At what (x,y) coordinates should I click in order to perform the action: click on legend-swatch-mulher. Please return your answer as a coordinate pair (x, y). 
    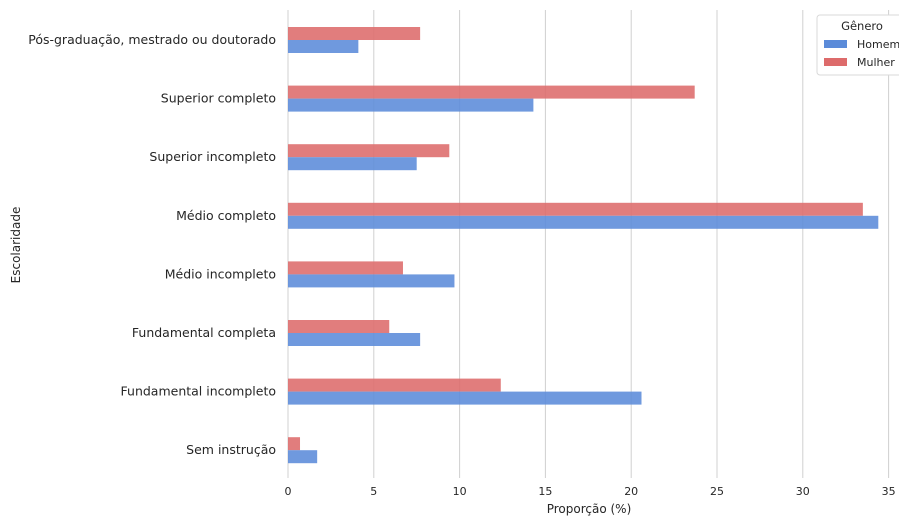
    Looking at the image, I should click on (835, 62).